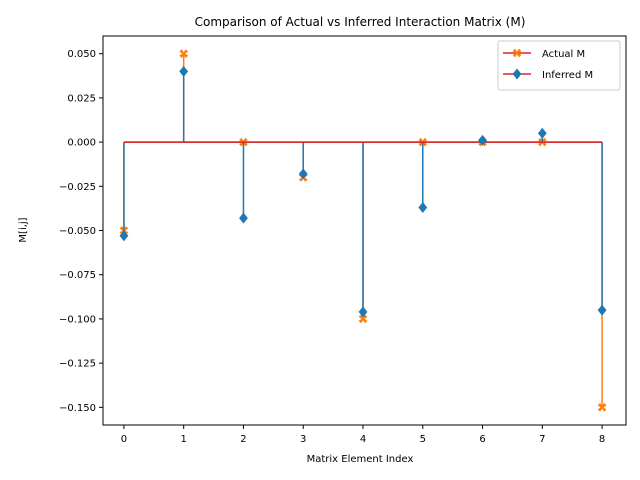  What do you see at coordinates (77, 364) in the screenshot?
I see `y-tick-label: −0.125` at bounding box center [77, 364].